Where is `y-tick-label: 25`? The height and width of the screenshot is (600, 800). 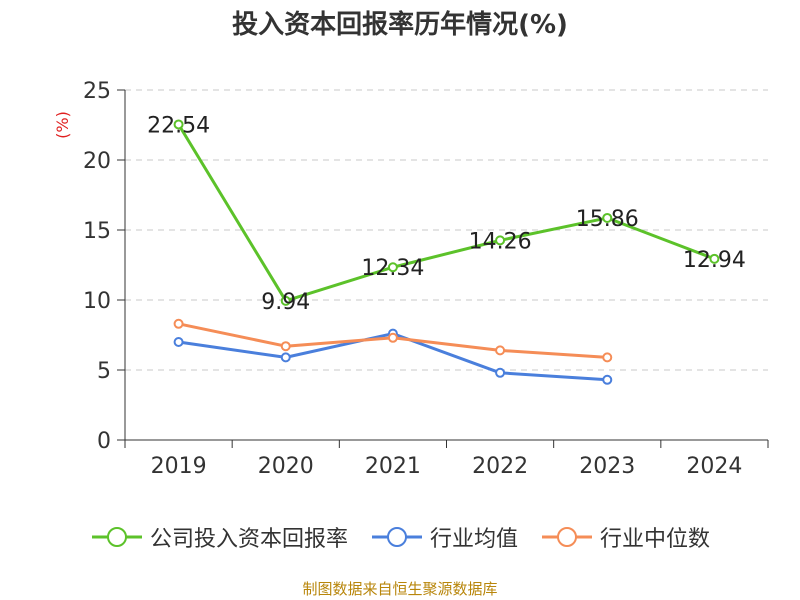 y-tick-label: 25 is located at coordinates (97, 91).